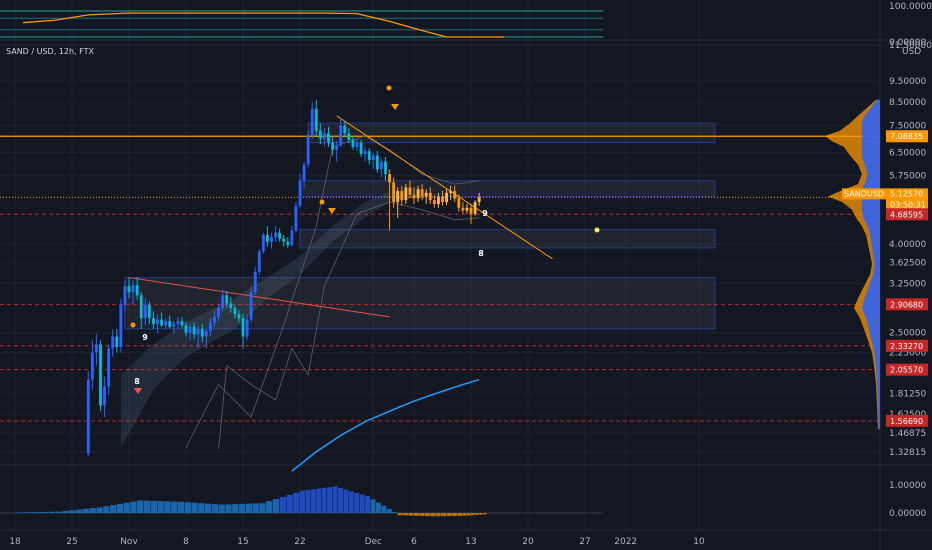  What do you see at coordinates (699, 542) in the screenshot?
I see `x-tick-label: 10` at bounding box center [699, 542].